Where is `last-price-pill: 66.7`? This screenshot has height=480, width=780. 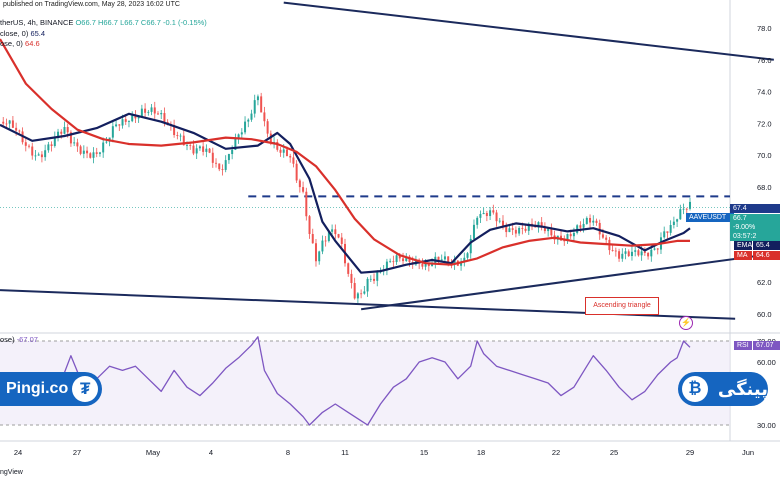 last-price-pill: 66.7 is located at coordinates (755, 218).